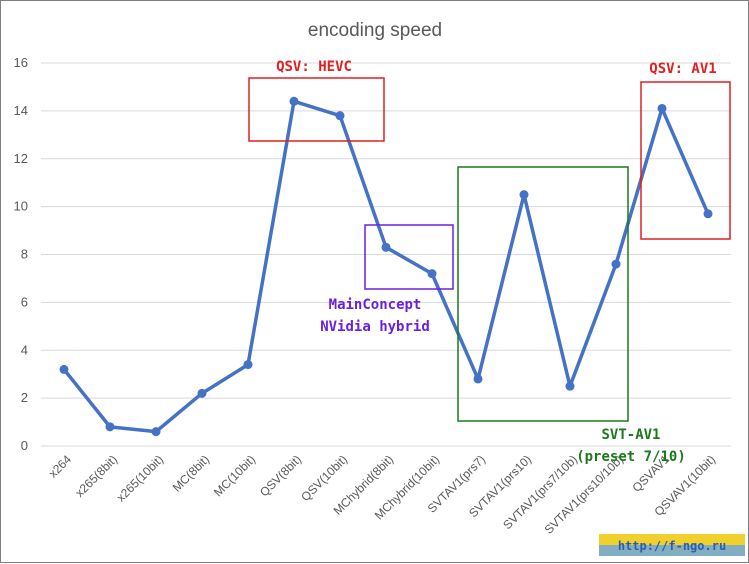 The image size is (749, 564). What do you see at coordinates (234, 475) in the screenshot?
I see `x-tick-label: MC(10bit)` at bounding box center [234, 475].